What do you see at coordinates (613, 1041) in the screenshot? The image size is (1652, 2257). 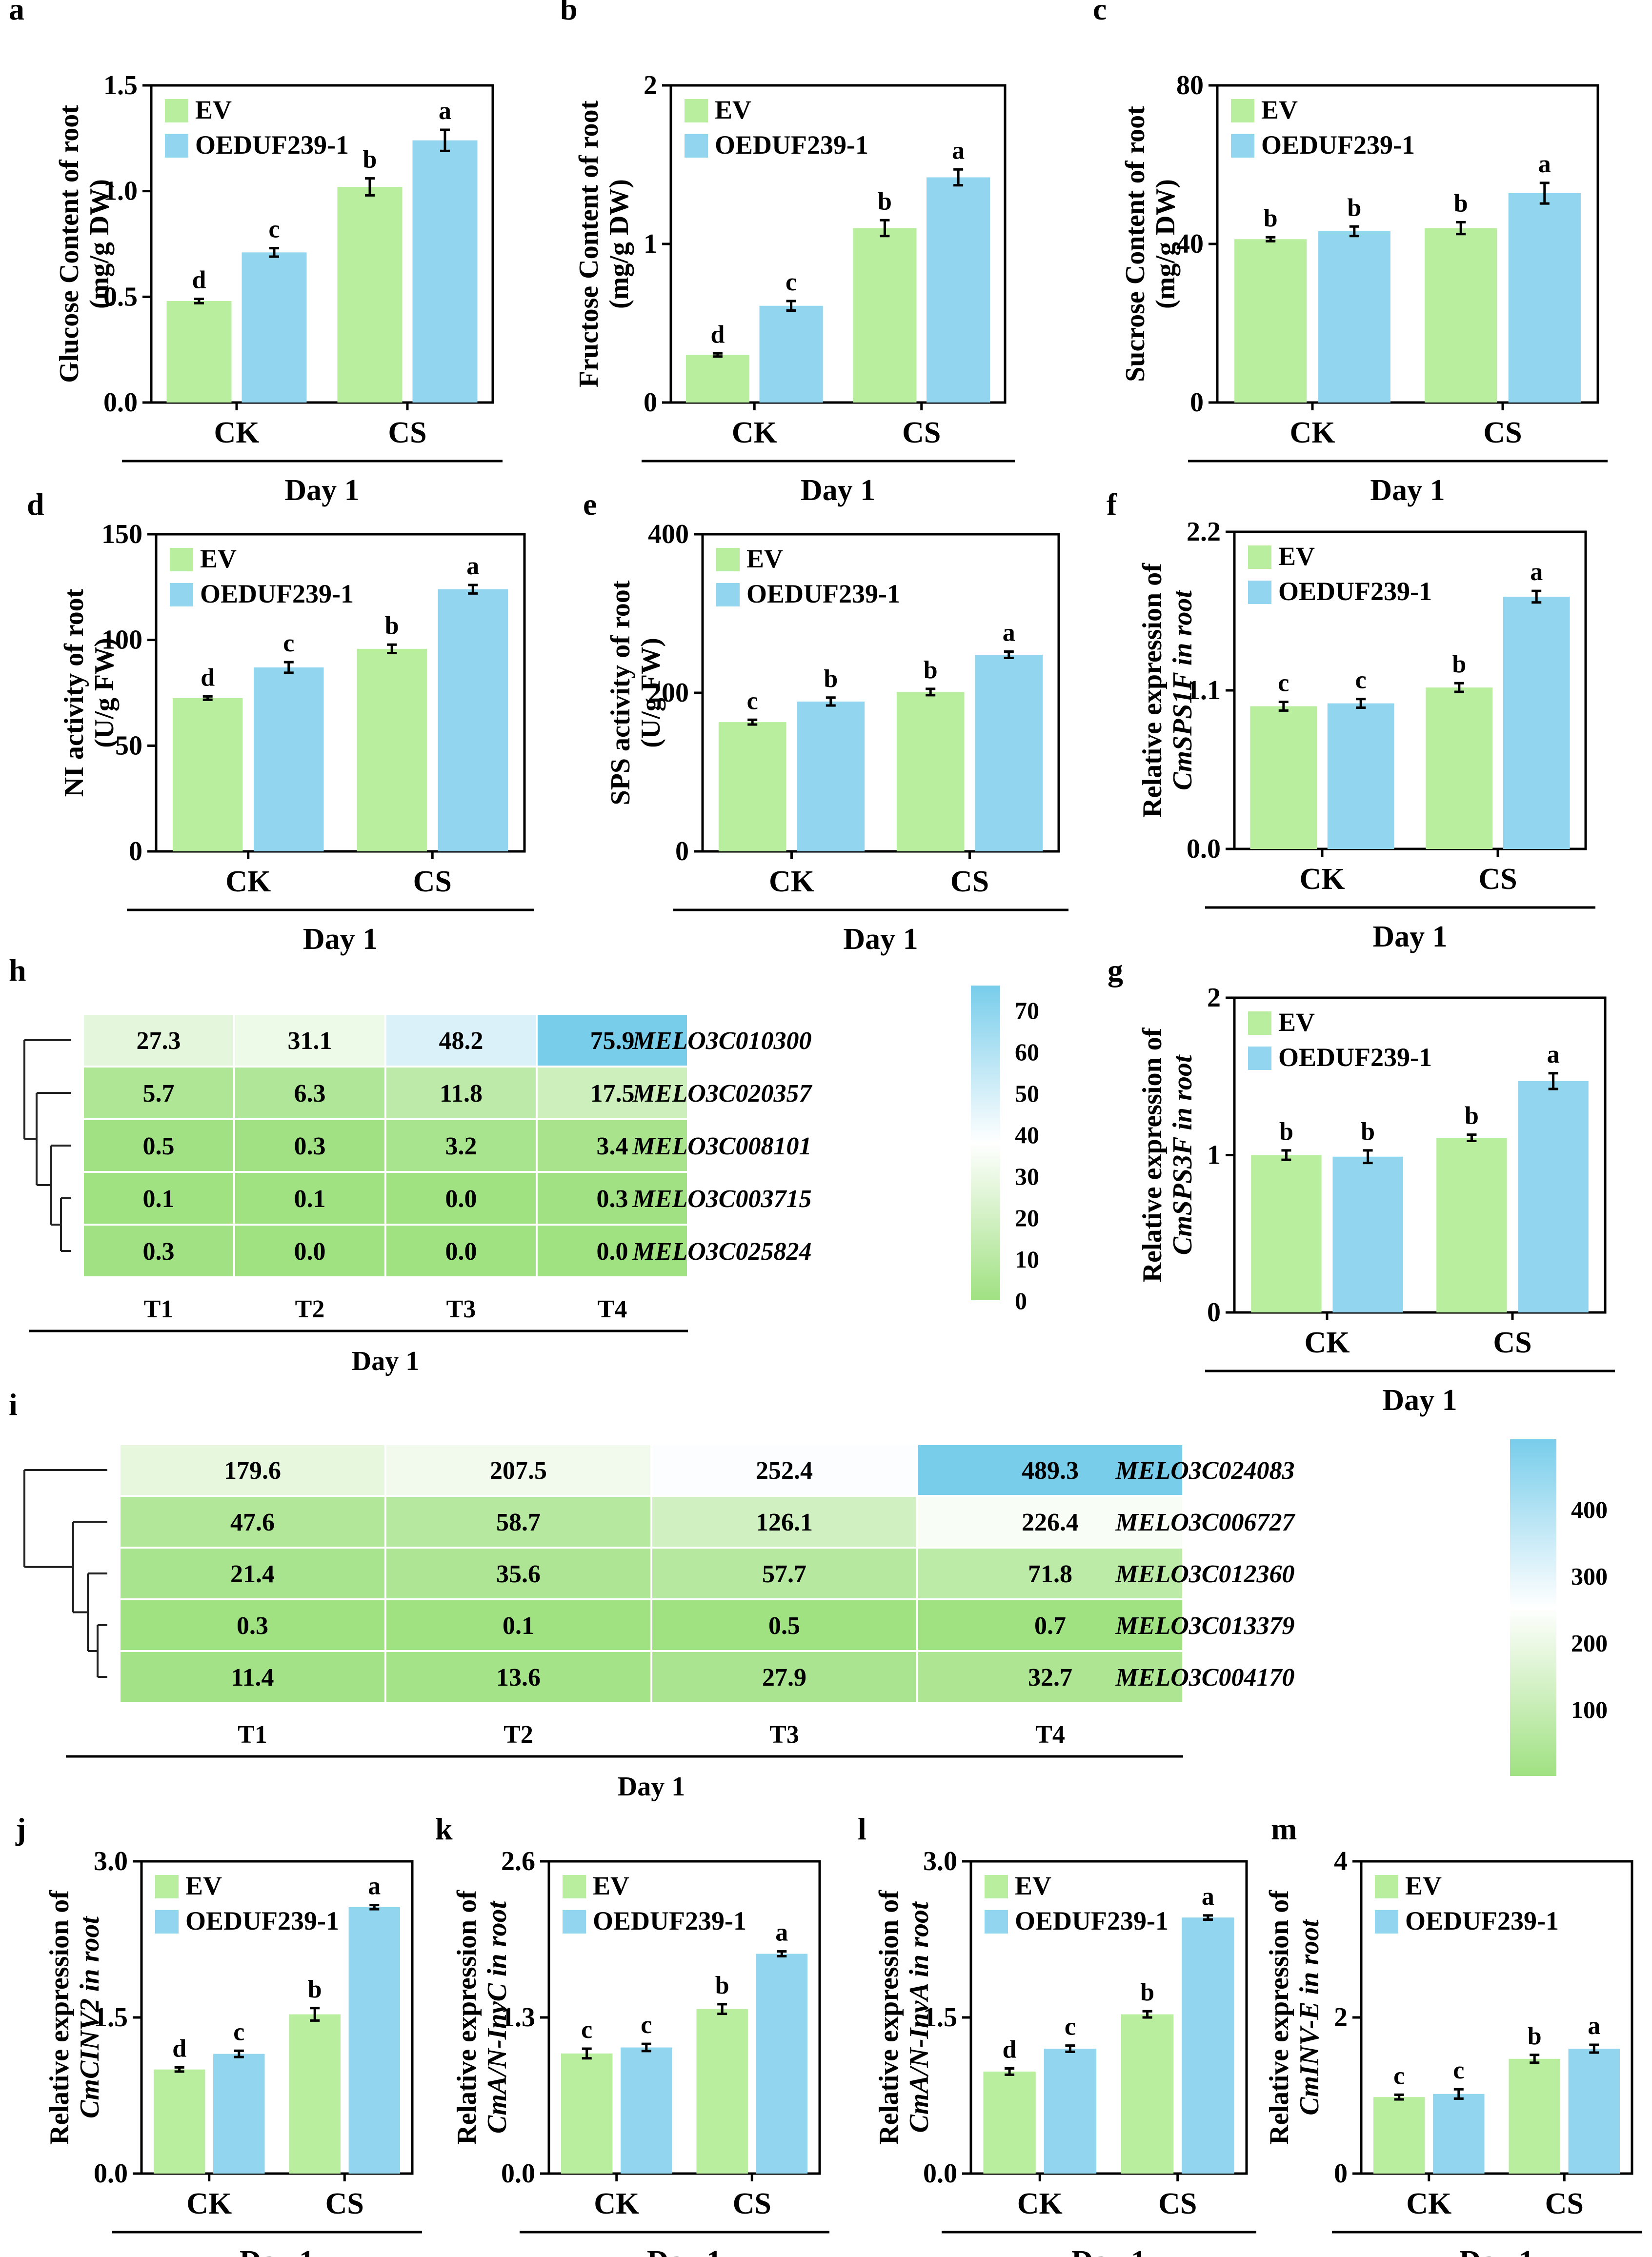 I see `heat-cell-value: 75.9` at bounding box center [613, 1041].